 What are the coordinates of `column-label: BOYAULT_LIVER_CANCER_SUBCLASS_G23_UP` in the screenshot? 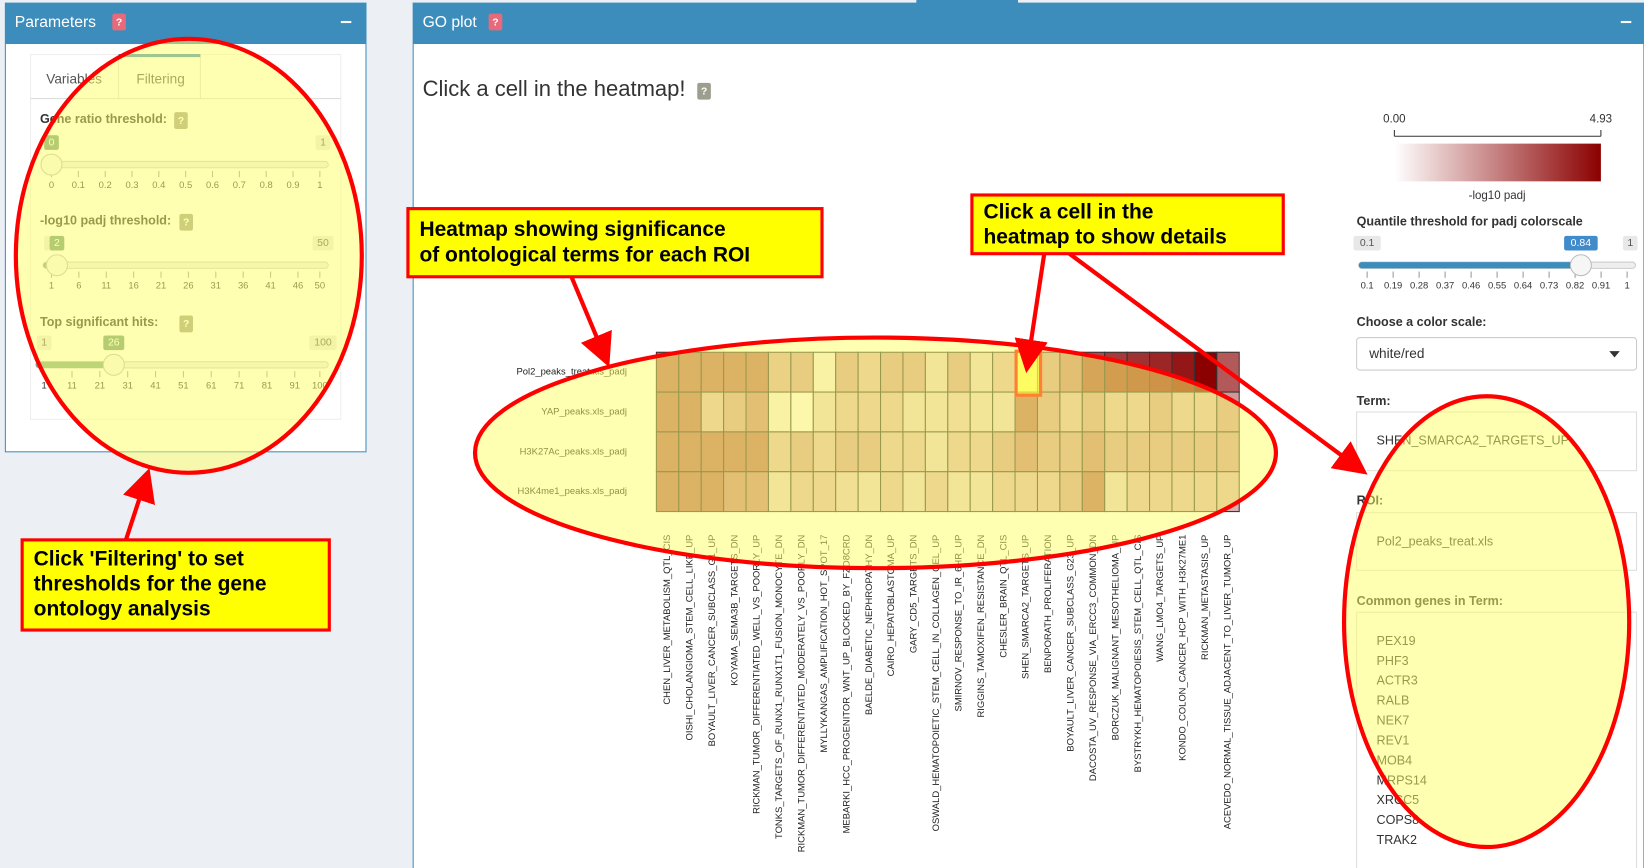 It's located at (1070, 643).